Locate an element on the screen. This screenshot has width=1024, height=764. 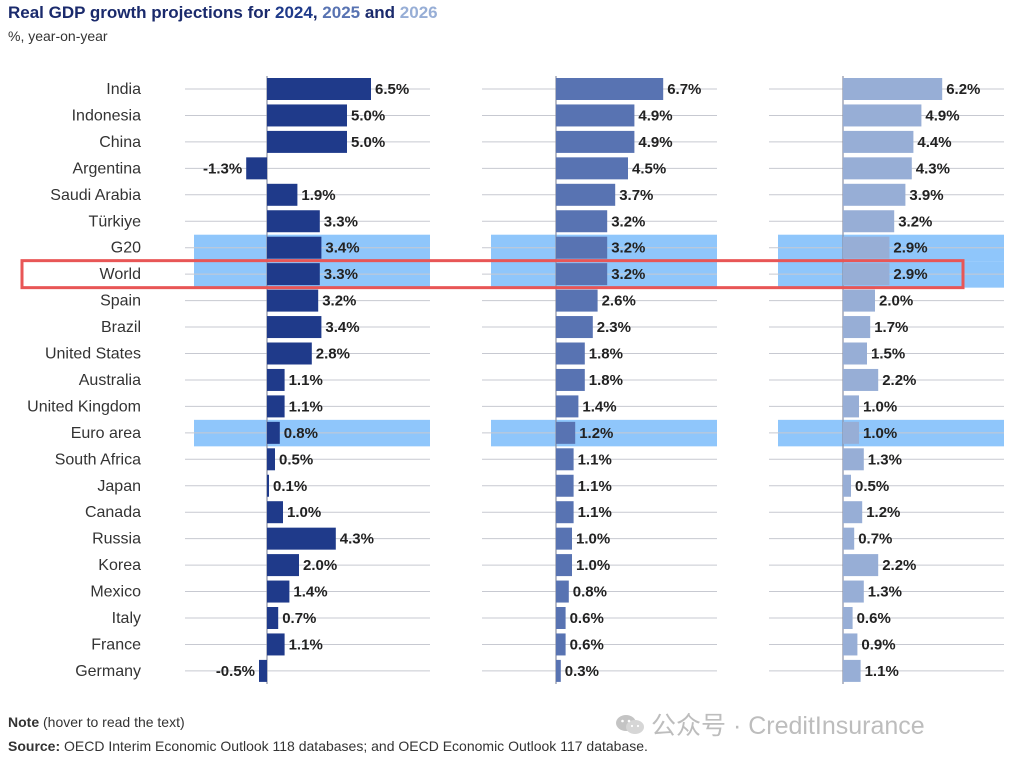
bar-2024-australia is located at coordinates (276, 379).